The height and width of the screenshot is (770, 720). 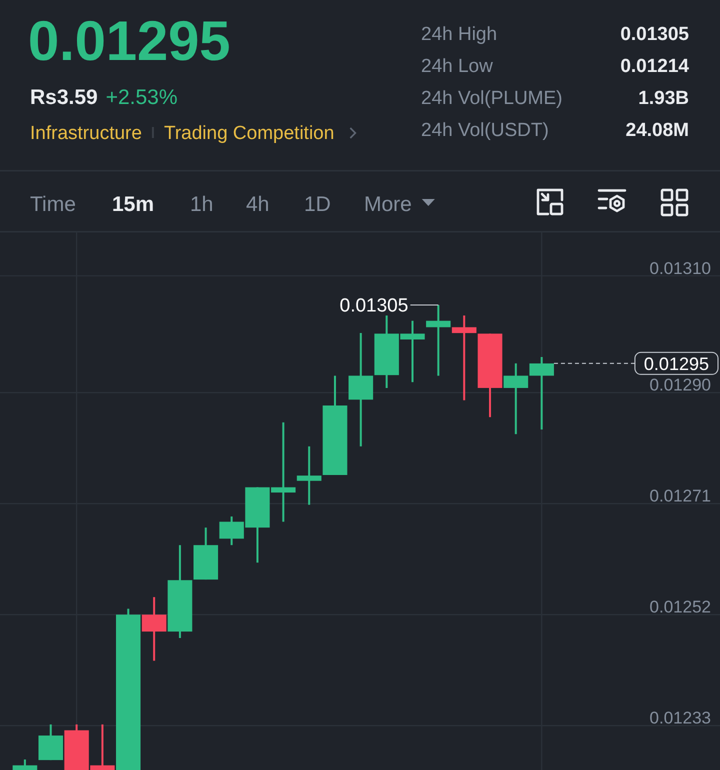 I want to click on ref-line-label: 0.01295, so click(x=676, y=364).